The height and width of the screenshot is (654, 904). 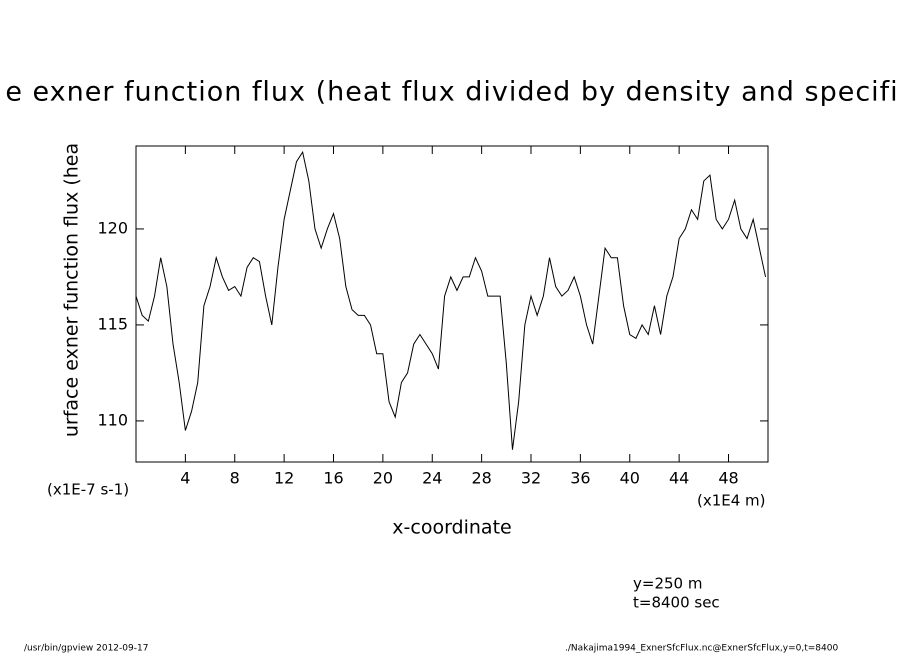 What do you see at coordinates (667, 584) in the screenshot?
I see `annotation: y=250 m` at bounding box center [667, 584].